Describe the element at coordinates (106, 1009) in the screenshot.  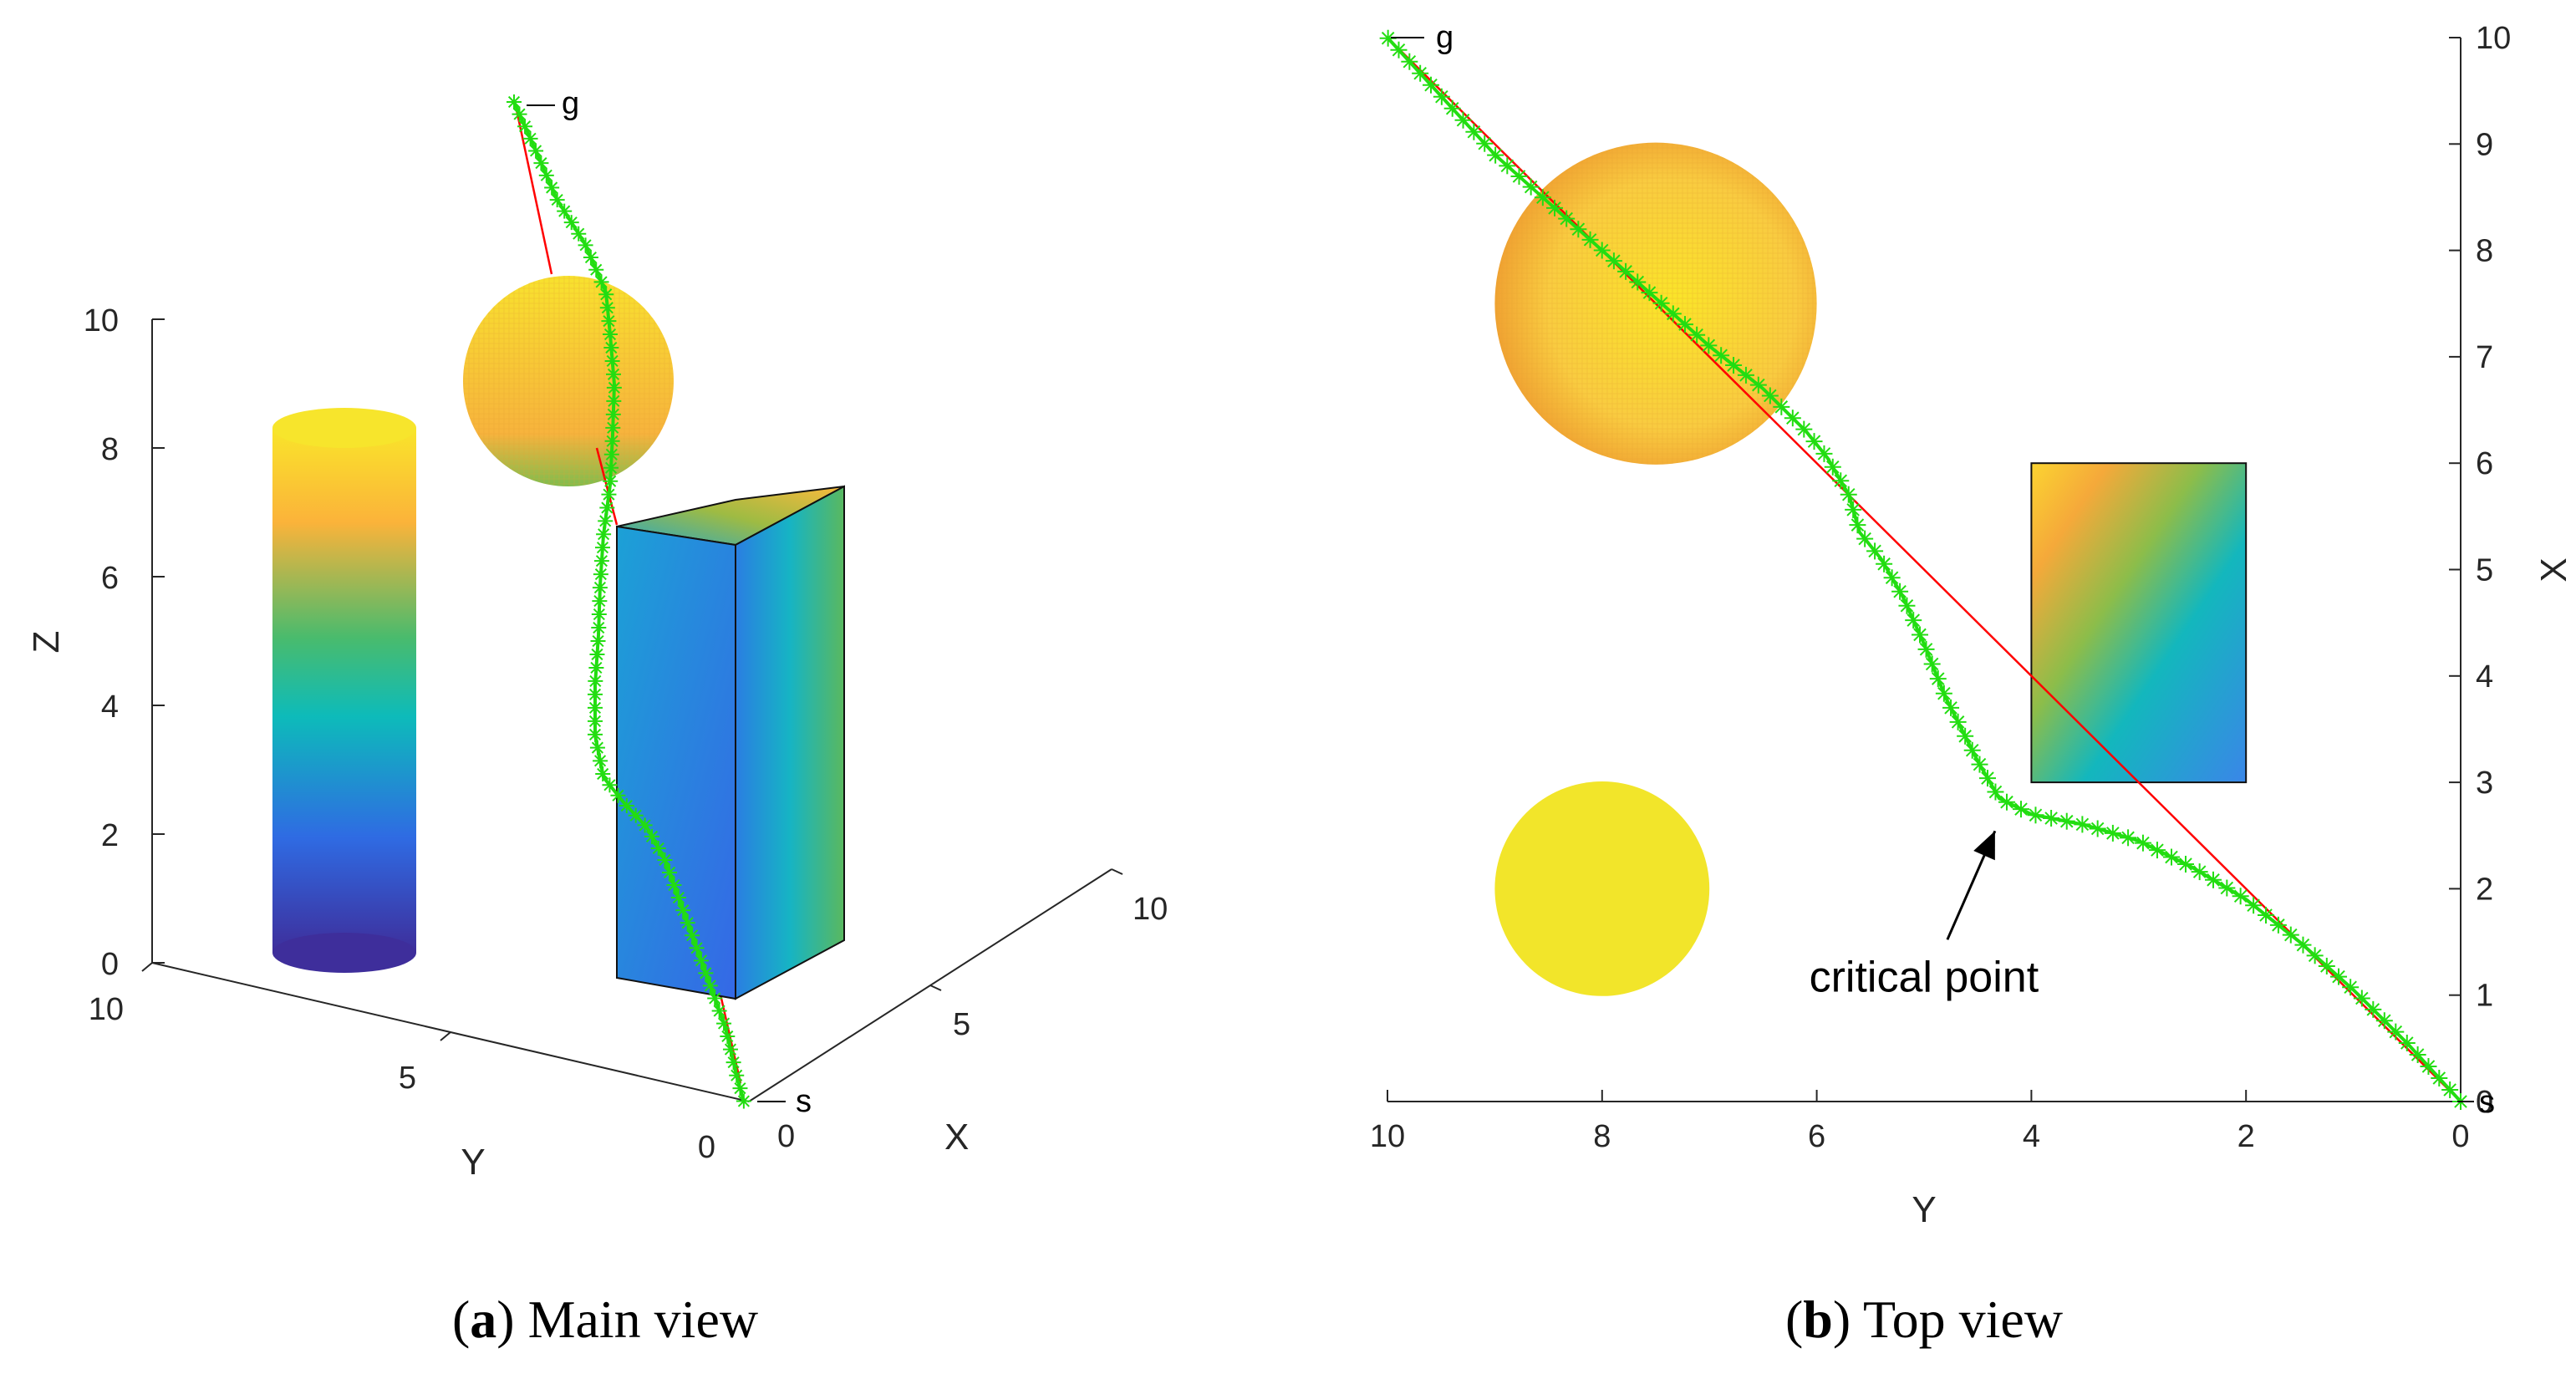
I see `y-tick-label: 10` at that location.